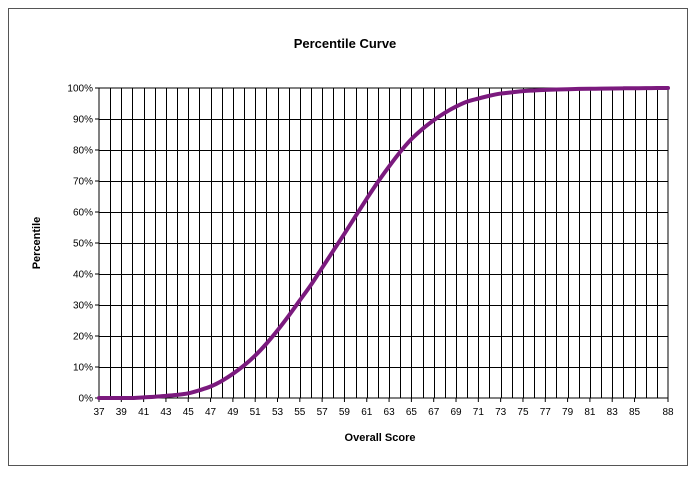 The width and height of the screenshot is (700, 488). What do you see at coordinates (546, 412) in the screenshot?
I see `x-tick-label: 77` at bounding box center [546, 412].